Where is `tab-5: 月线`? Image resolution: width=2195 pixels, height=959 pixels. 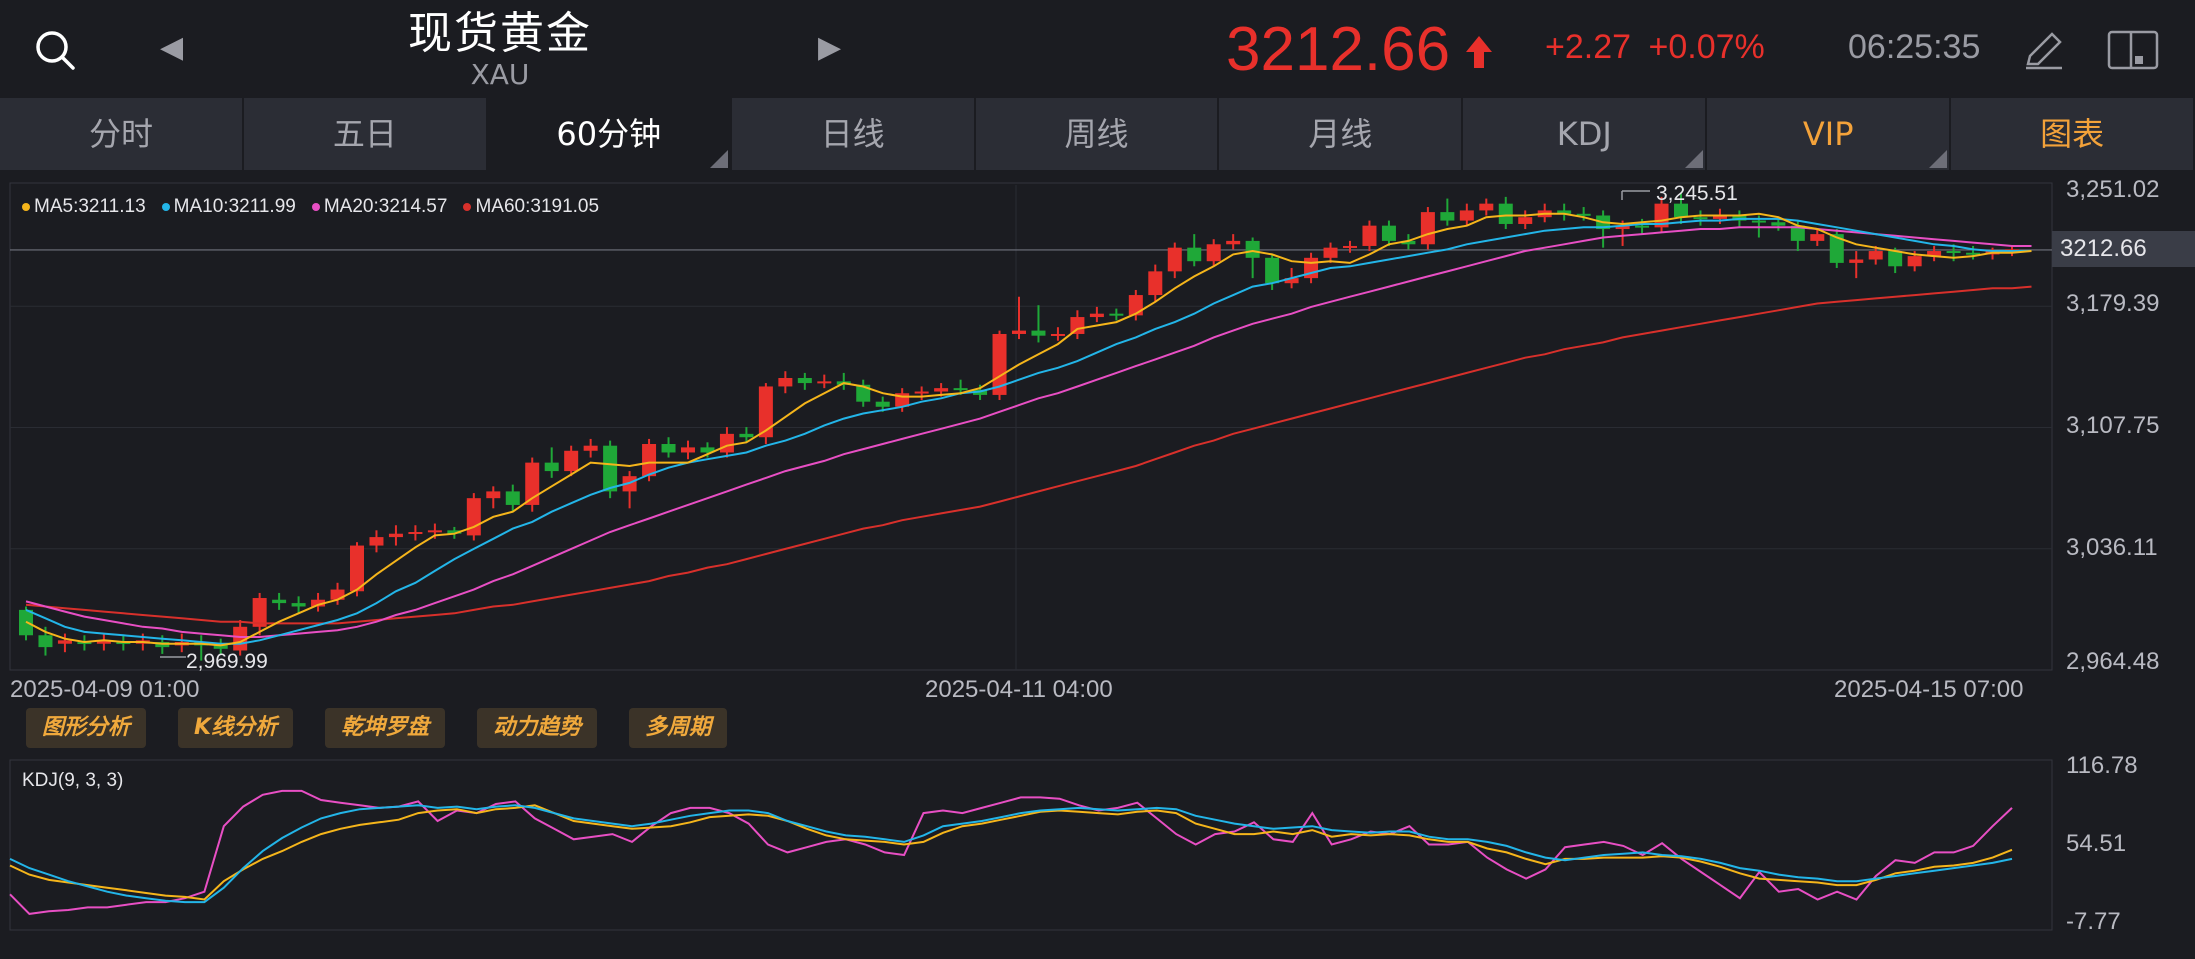 tab-5: 月线 is located at coordinates (1341, 134).